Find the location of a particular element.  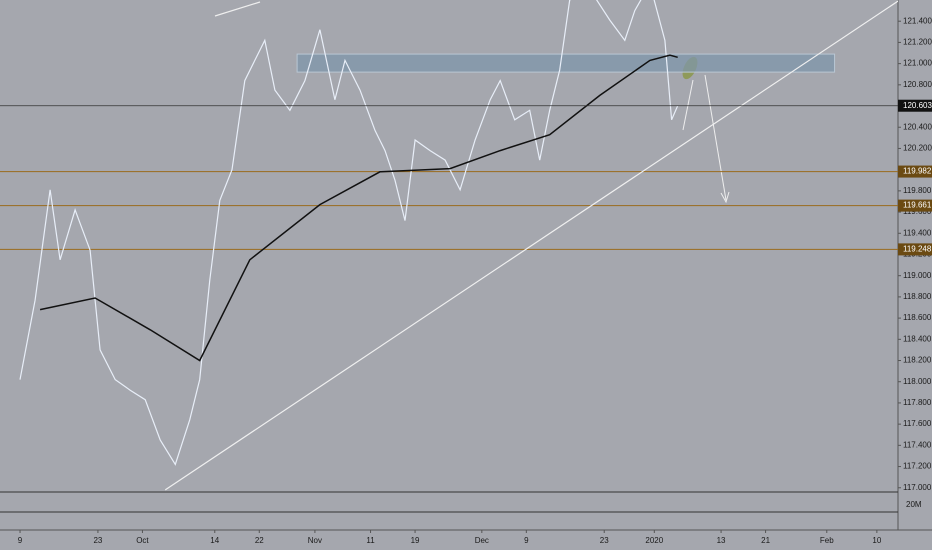

y-tick-label: 121.000 is located at coordinates (917, 63).